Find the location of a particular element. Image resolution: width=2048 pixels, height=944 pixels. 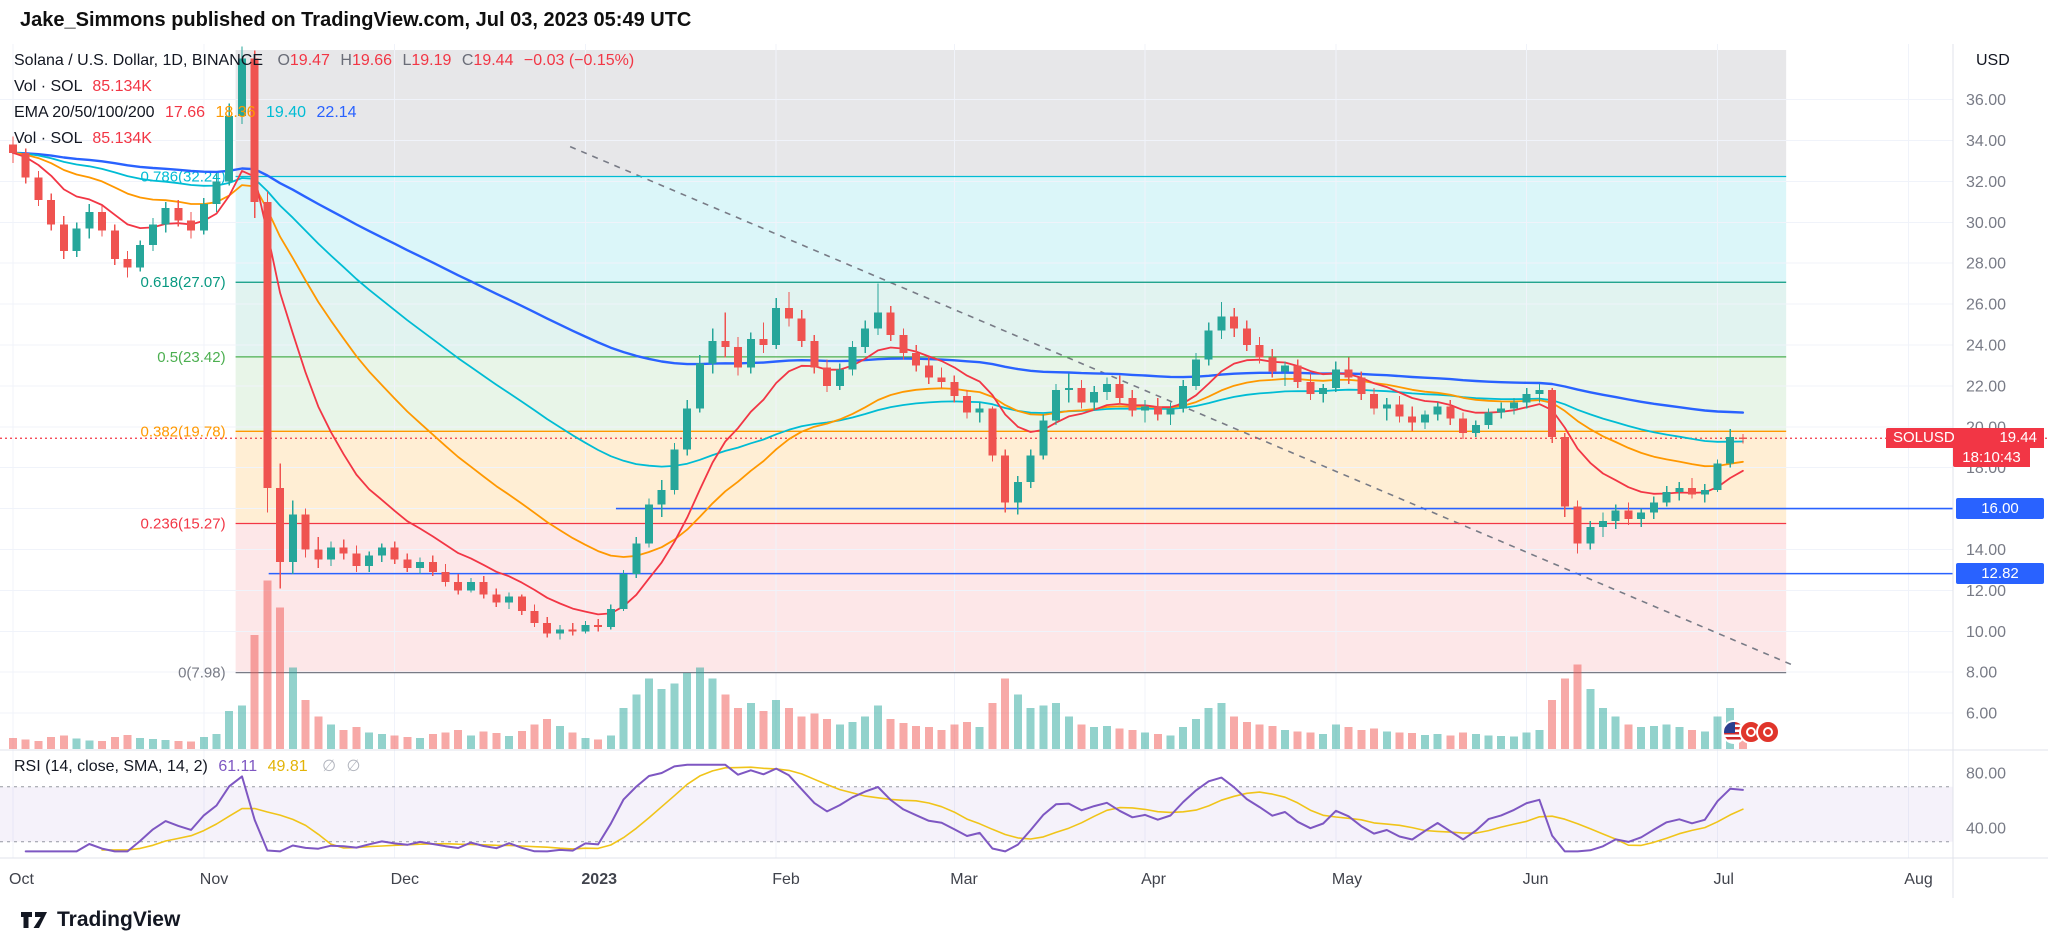

rsi-value: 61.11 is located at coordinates (238, 766).